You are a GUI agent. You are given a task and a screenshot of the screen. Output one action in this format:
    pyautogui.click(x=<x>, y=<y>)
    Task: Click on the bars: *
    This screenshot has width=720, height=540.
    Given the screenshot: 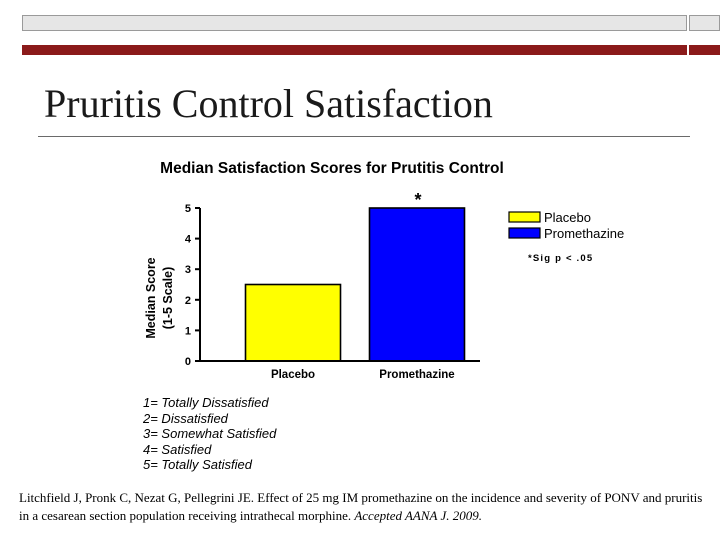 What is the action you would take?
    pyautogui.click(x=340, y=276)
    